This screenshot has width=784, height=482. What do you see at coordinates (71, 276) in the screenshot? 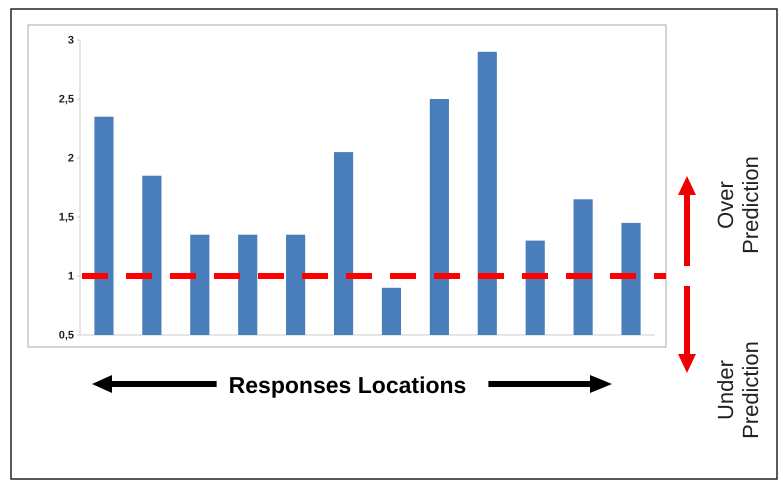
I see `y-tick-label: 1` at bounding box center [71, 276].